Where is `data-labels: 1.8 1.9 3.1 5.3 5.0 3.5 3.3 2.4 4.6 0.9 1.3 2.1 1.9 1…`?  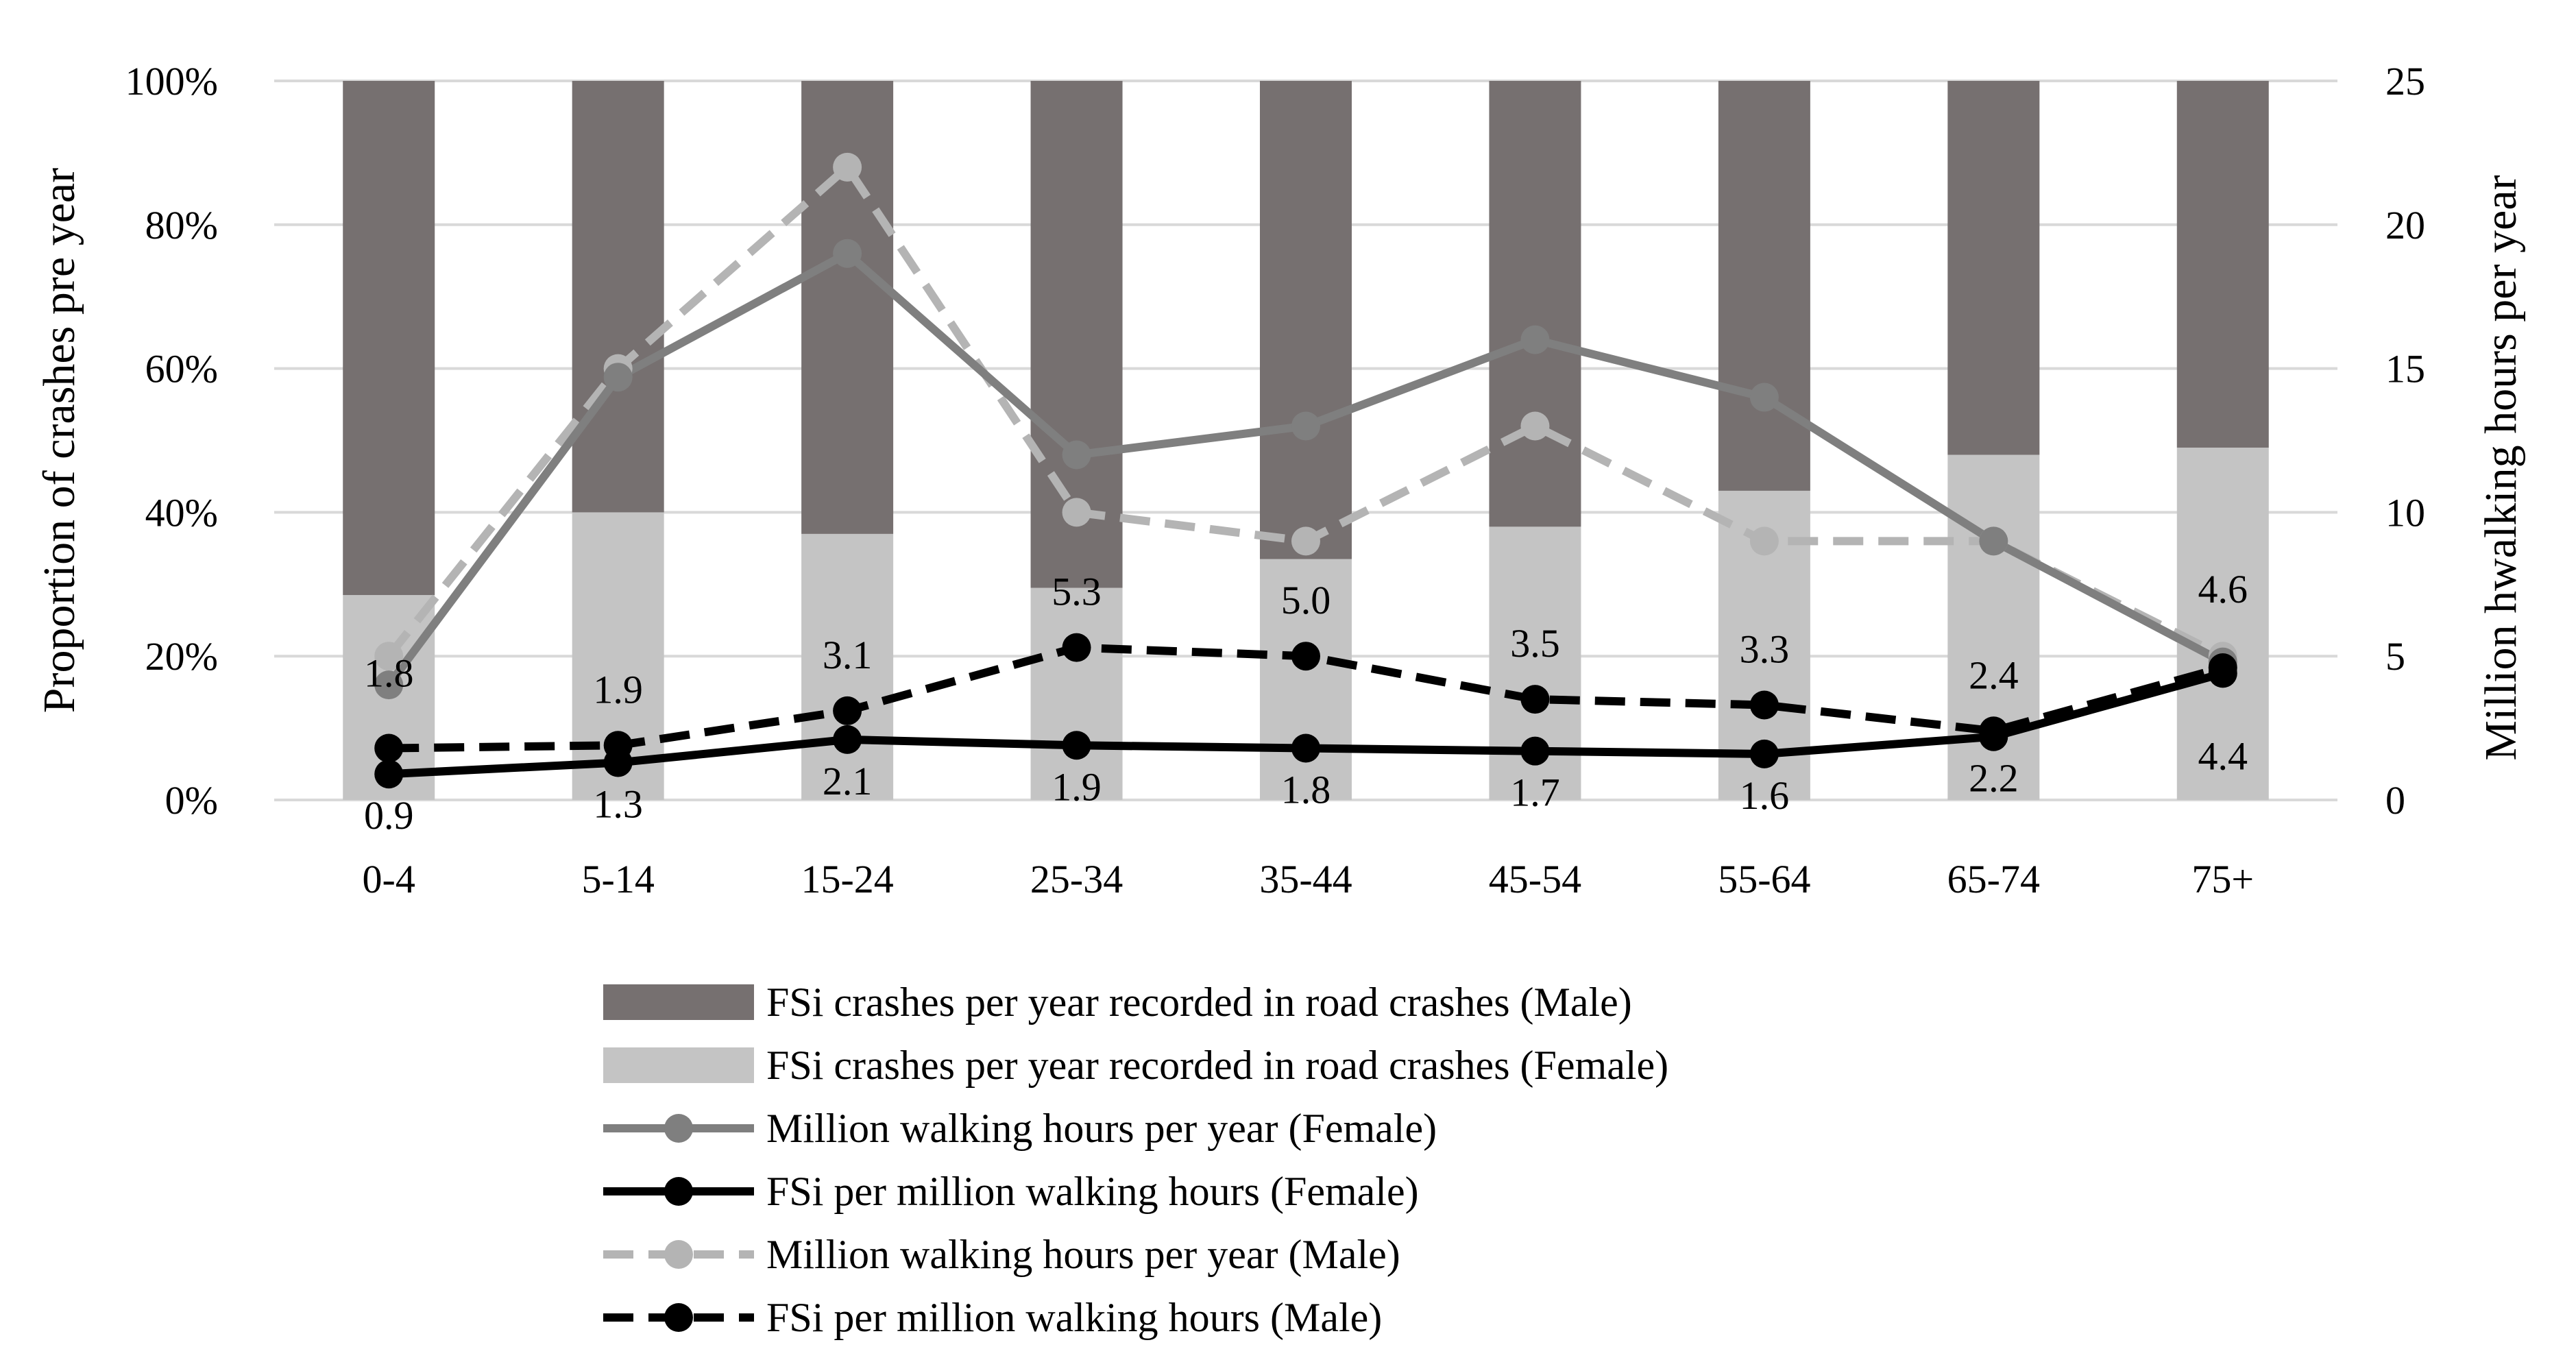 data-labels: 1.8 1.9 3.1 5.3 5.0 3.5 3.3 2.4 4.6 0.9 1.3 2.1 1.9 1… is located at coordinates (1306, 702).